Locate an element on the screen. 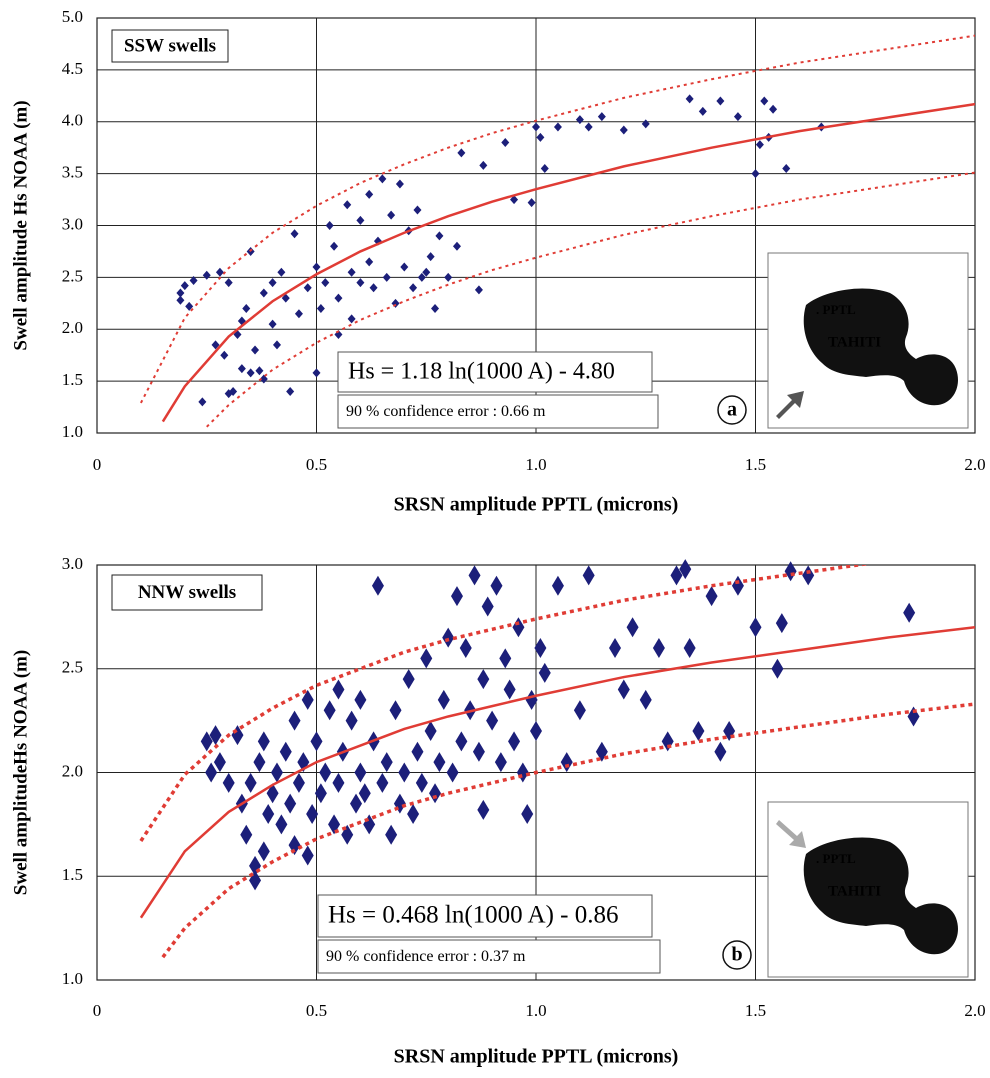 This screenshot has width=990, height=1078. x-tick-label: 1.5 is located at coordinates (755, 464).